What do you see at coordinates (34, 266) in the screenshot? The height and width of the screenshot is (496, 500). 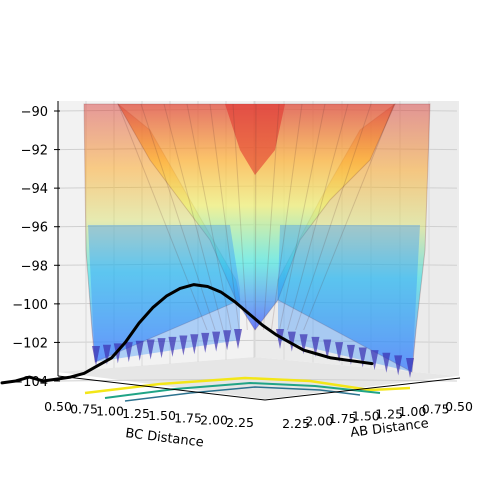 I see `z-tick-label: −98` at bounding box center [34, 266].